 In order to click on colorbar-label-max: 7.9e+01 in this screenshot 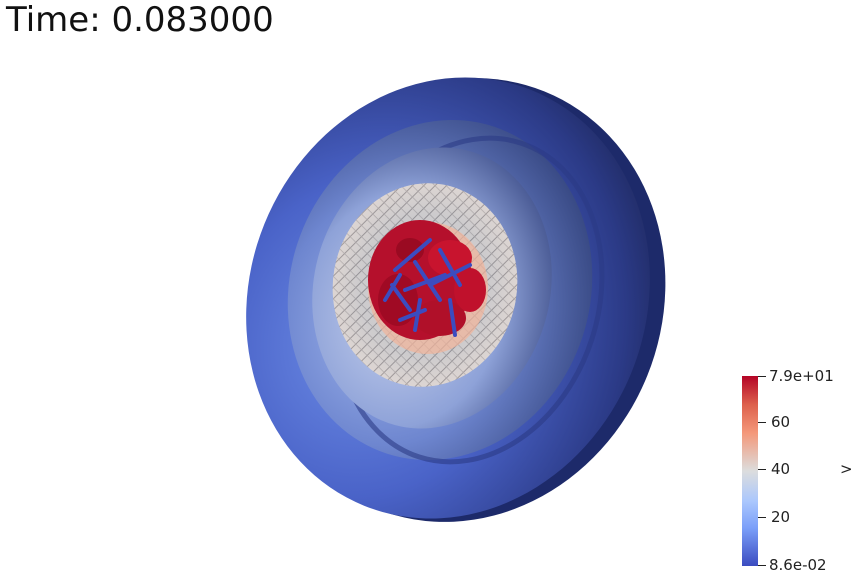, I will do `click(801, 376)`.